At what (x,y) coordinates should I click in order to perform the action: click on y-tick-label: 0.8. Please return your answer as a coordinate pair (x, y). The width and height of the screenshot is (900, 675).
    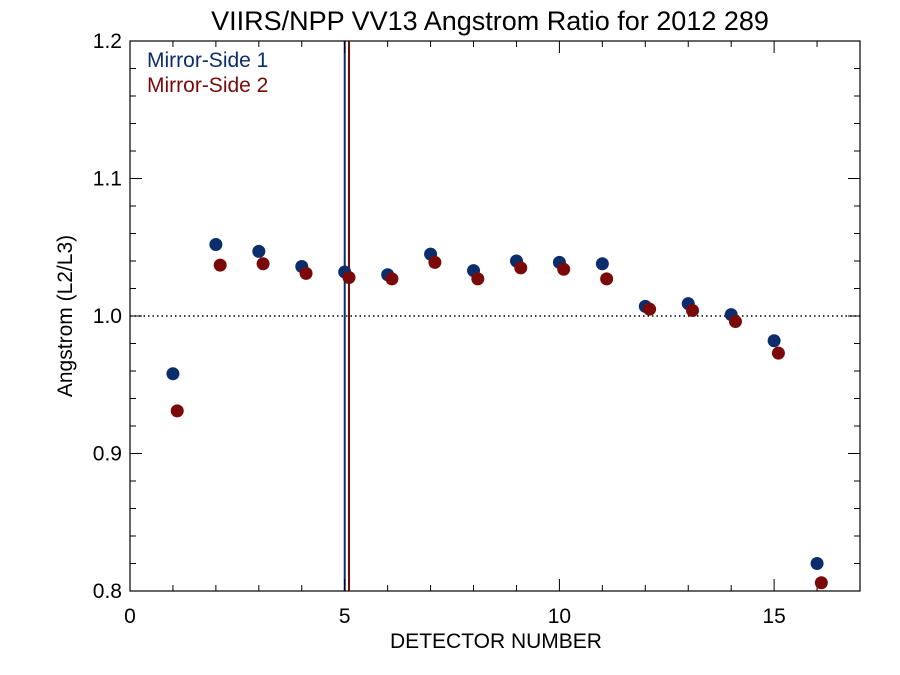
    Looking at the image, I should click on (107, 591).